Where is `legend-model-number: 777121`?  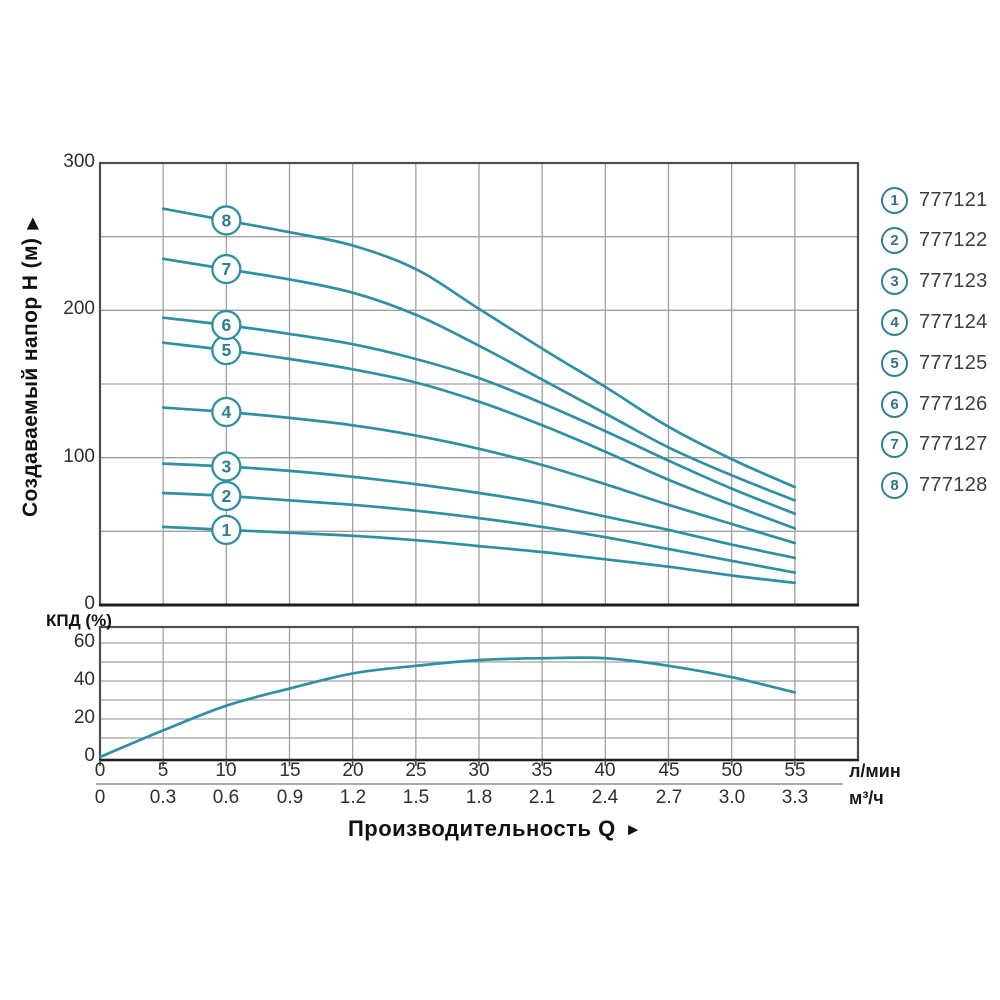
legend-model-number: 777121 is located at coordinates (953, 199).